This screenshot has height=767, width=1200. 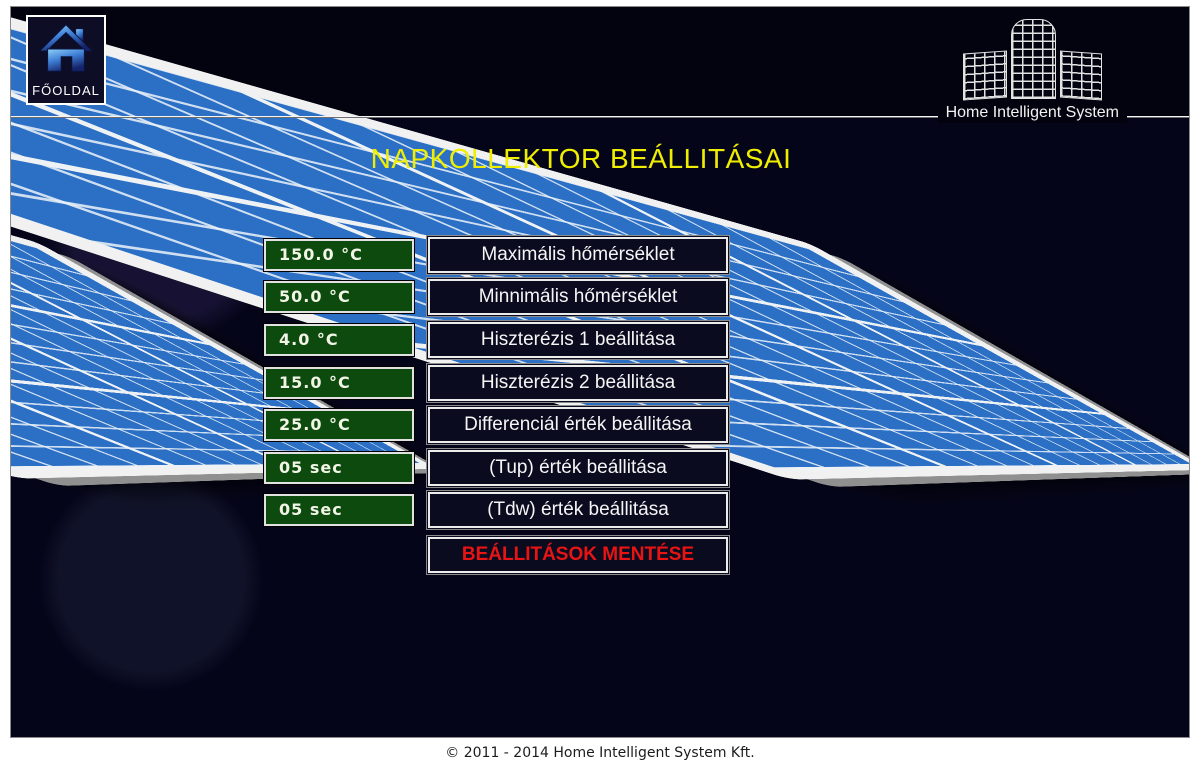 I want to click on header-divider, so click(x=600, y=117).